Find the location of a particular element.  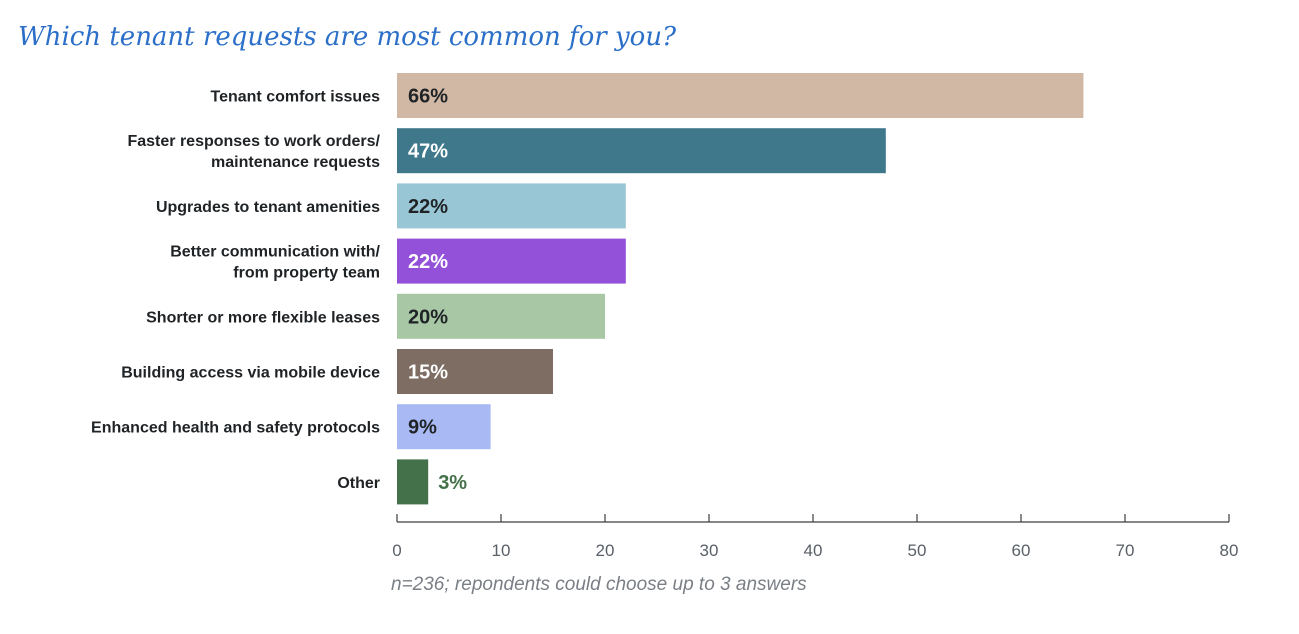

x-tick-label-3: 30 is located at coordinates (709, 550).